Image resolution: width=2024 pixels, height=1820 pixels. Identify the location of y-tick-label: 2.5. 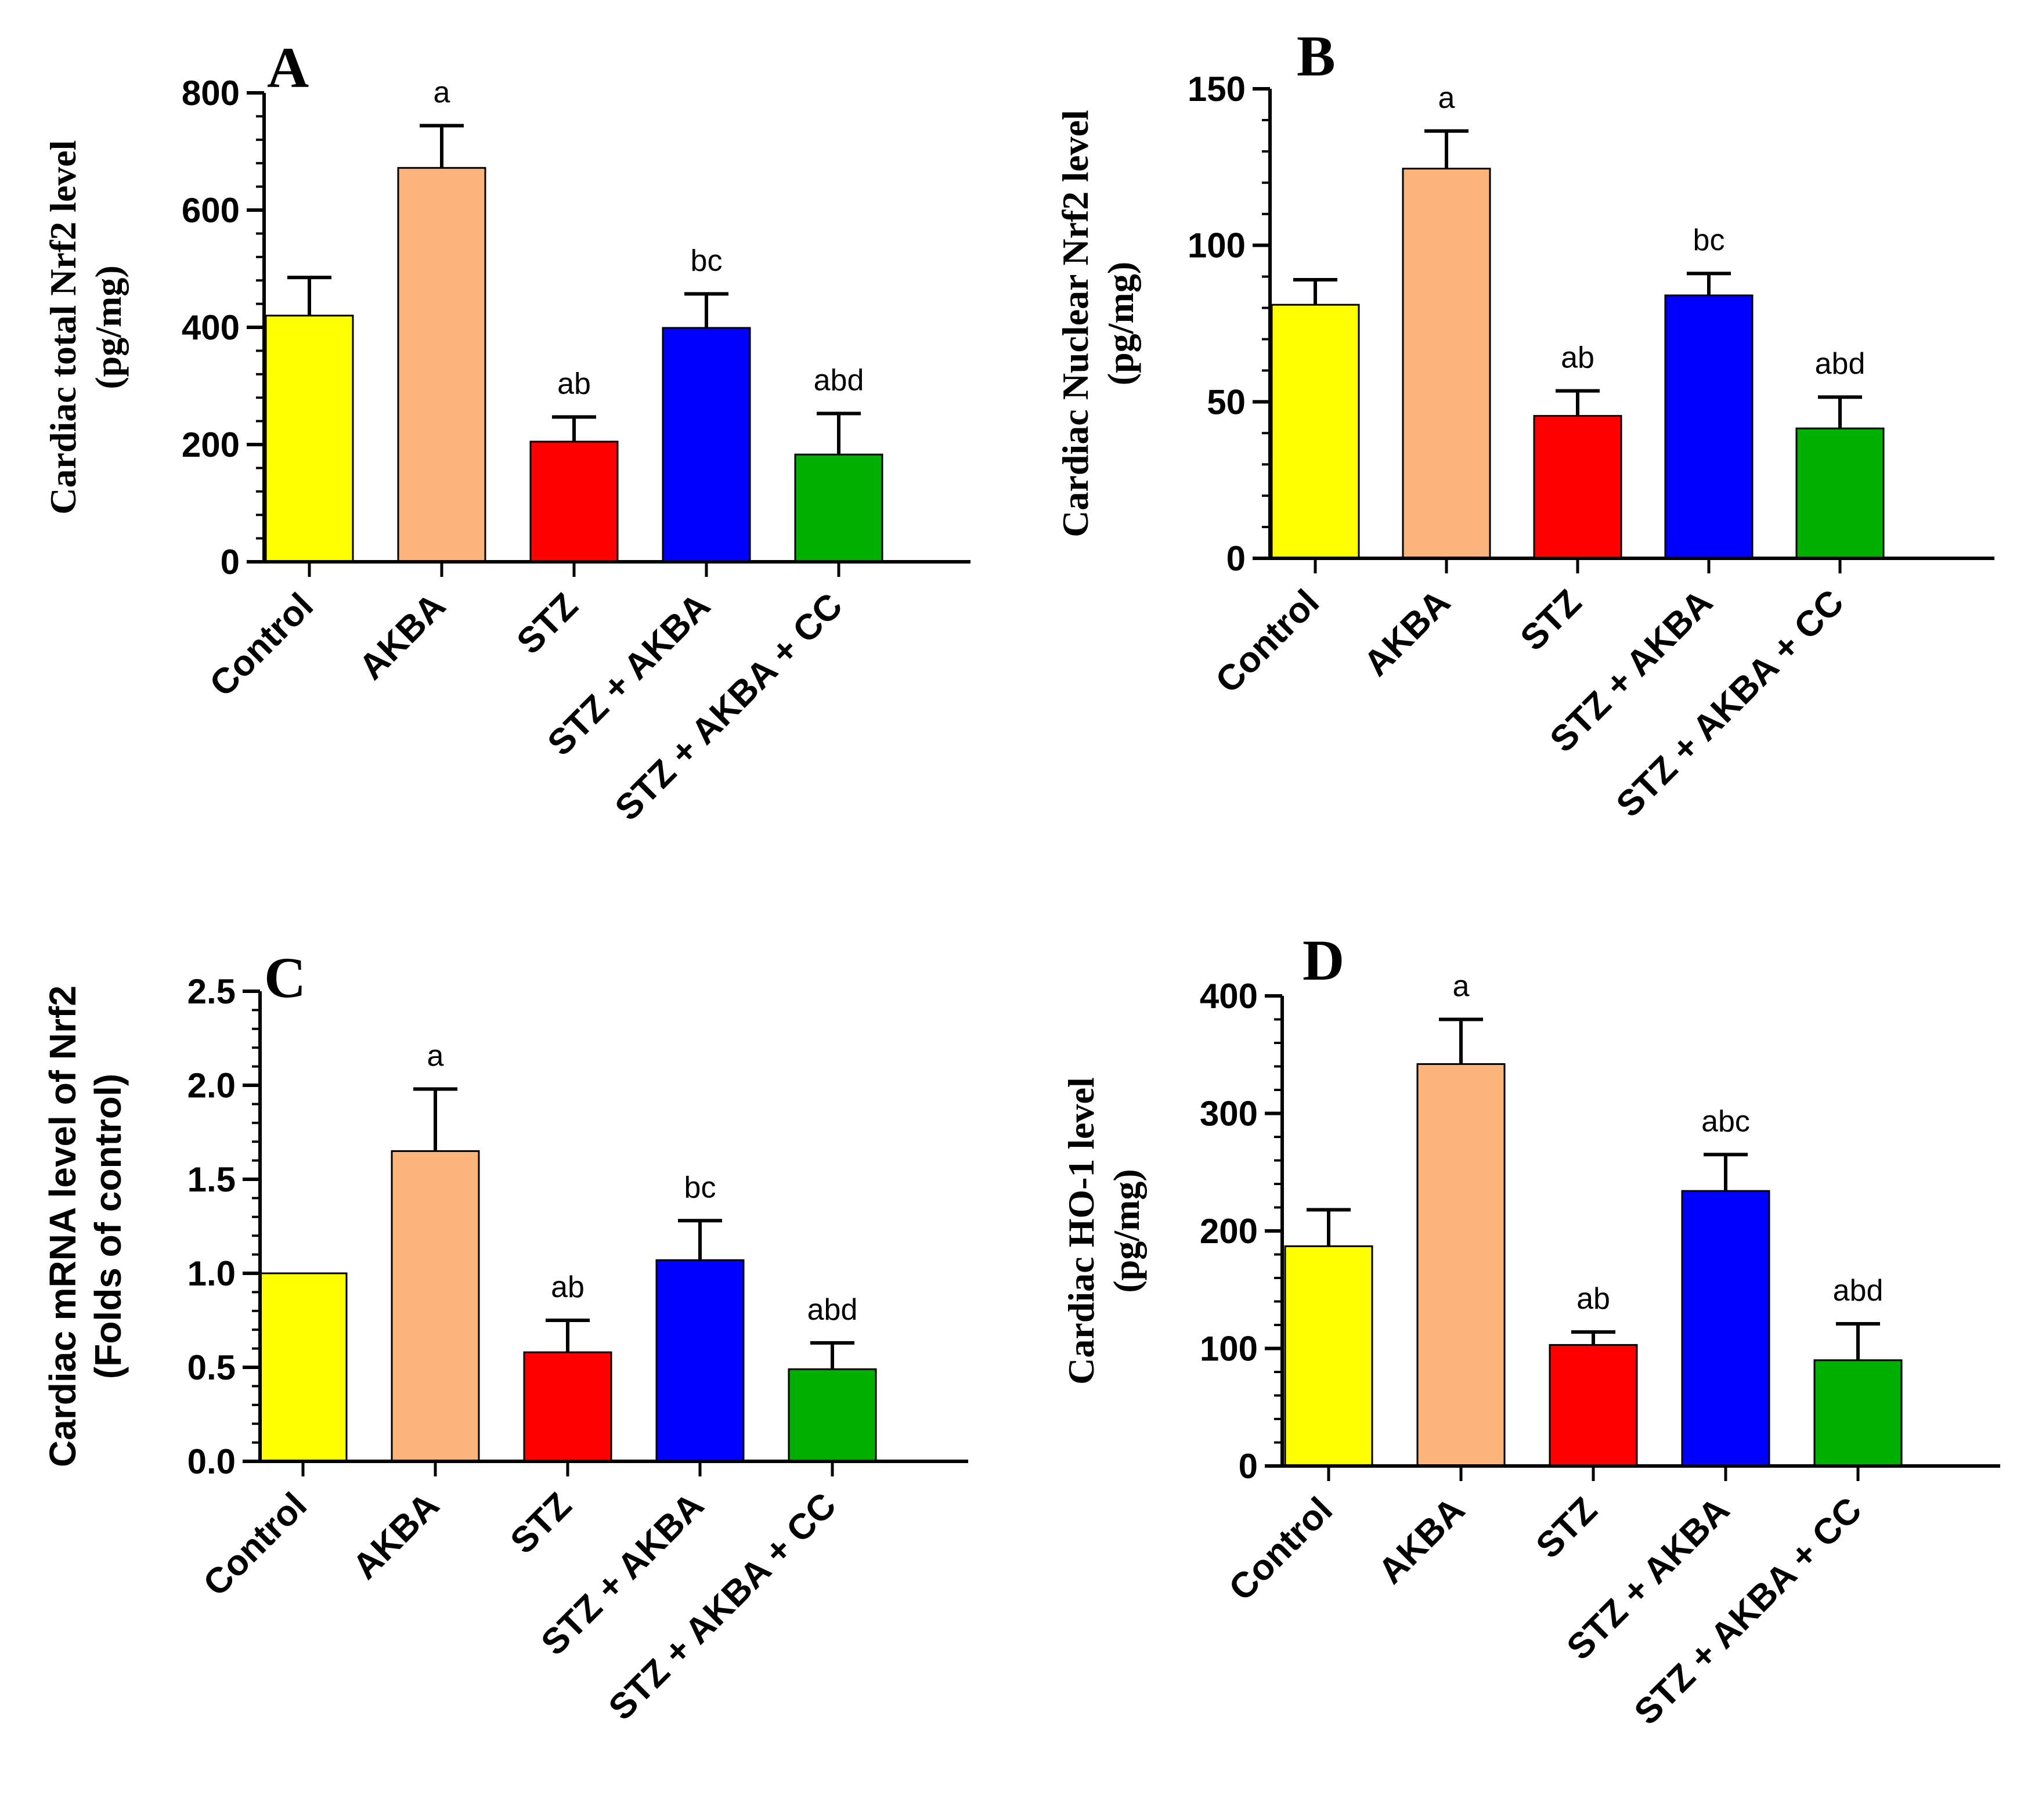
(212, 992).